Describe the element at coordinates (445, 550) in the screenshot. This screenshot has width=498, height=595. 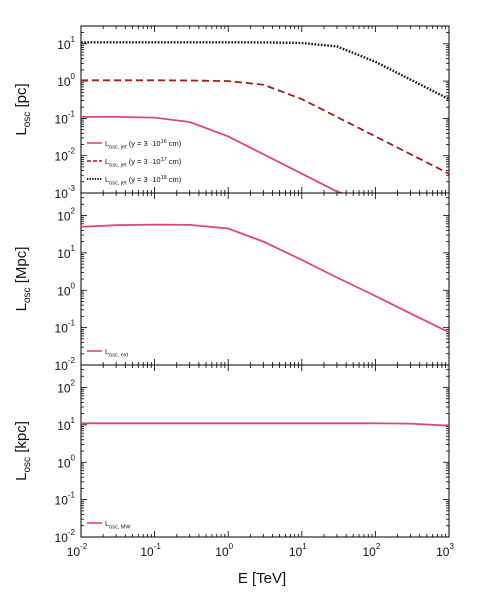
I see `x-tick-label: 10³` at that location.